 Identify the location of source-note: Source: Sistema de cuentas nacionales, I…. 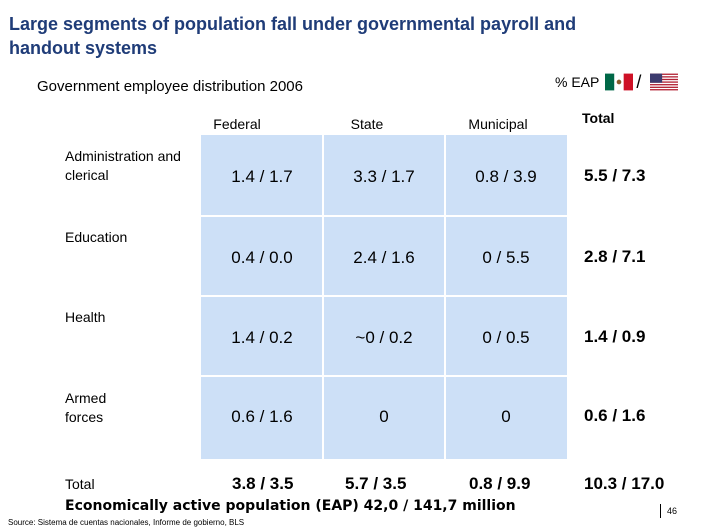
(126, 522).